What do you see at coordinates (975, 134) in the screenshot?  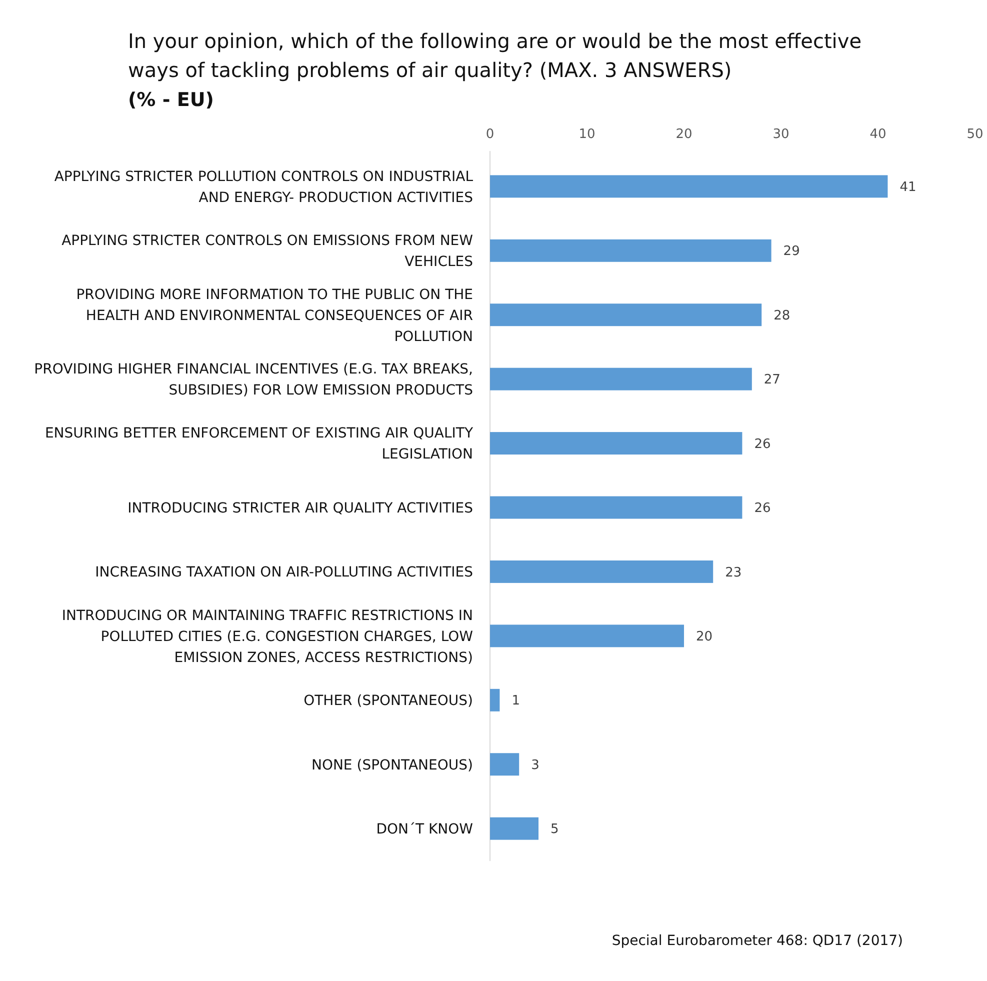 I see `x-tick-label: 50` at bounding box center [975, 134].